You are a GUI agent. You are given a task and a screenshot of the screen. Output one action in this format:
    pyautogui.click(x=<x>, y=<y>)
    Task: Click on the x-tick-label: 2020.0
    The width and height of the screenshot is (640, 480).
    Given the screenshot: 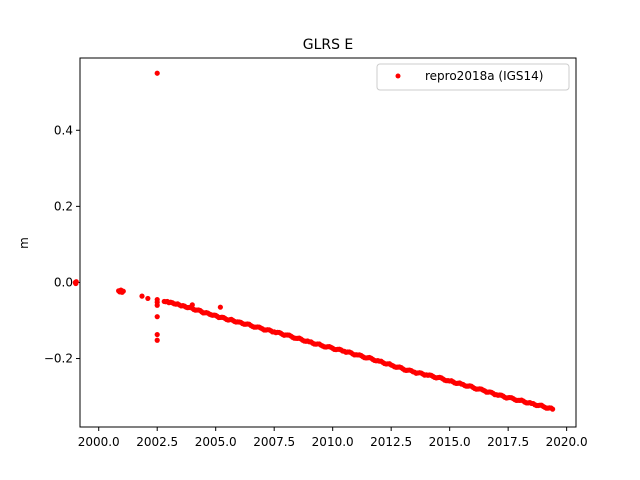 What is the action you would take?
    pyautogui.click(x=567, y=442)
    